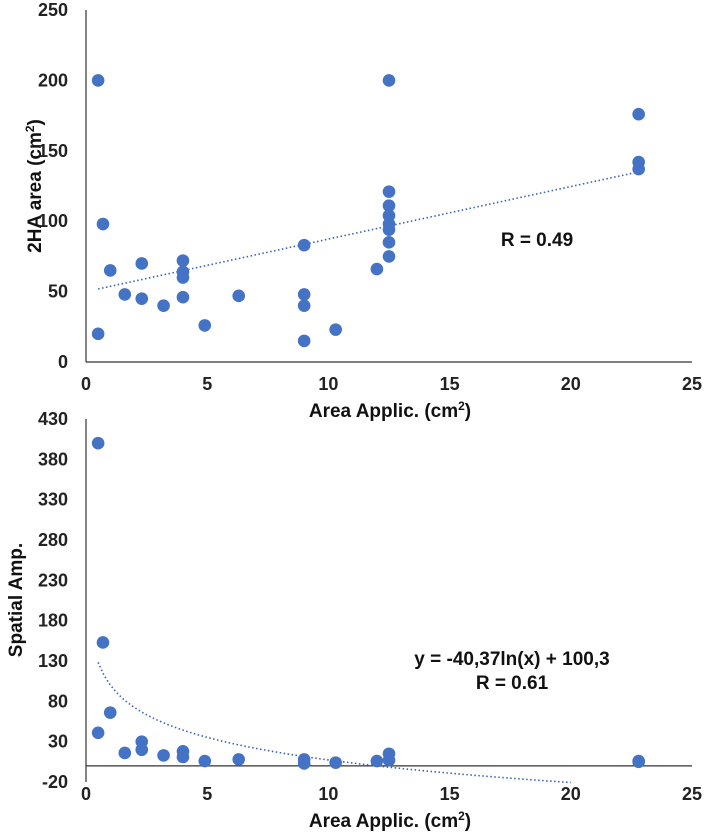  I want to click on y-tick-label: 330, so click(53, 500).